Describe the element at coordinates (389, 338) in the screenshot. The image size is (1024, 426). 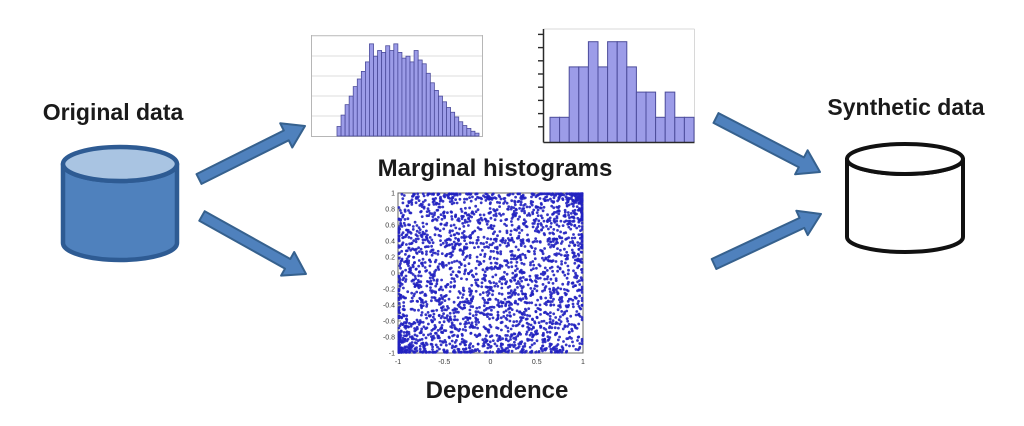
I see `svg-text: -0.8` at that location.